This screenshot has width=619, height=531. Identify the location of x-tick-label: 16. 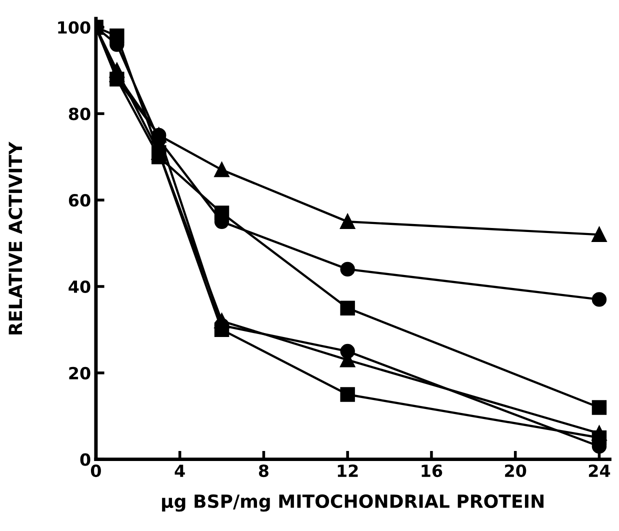
(432, 471).